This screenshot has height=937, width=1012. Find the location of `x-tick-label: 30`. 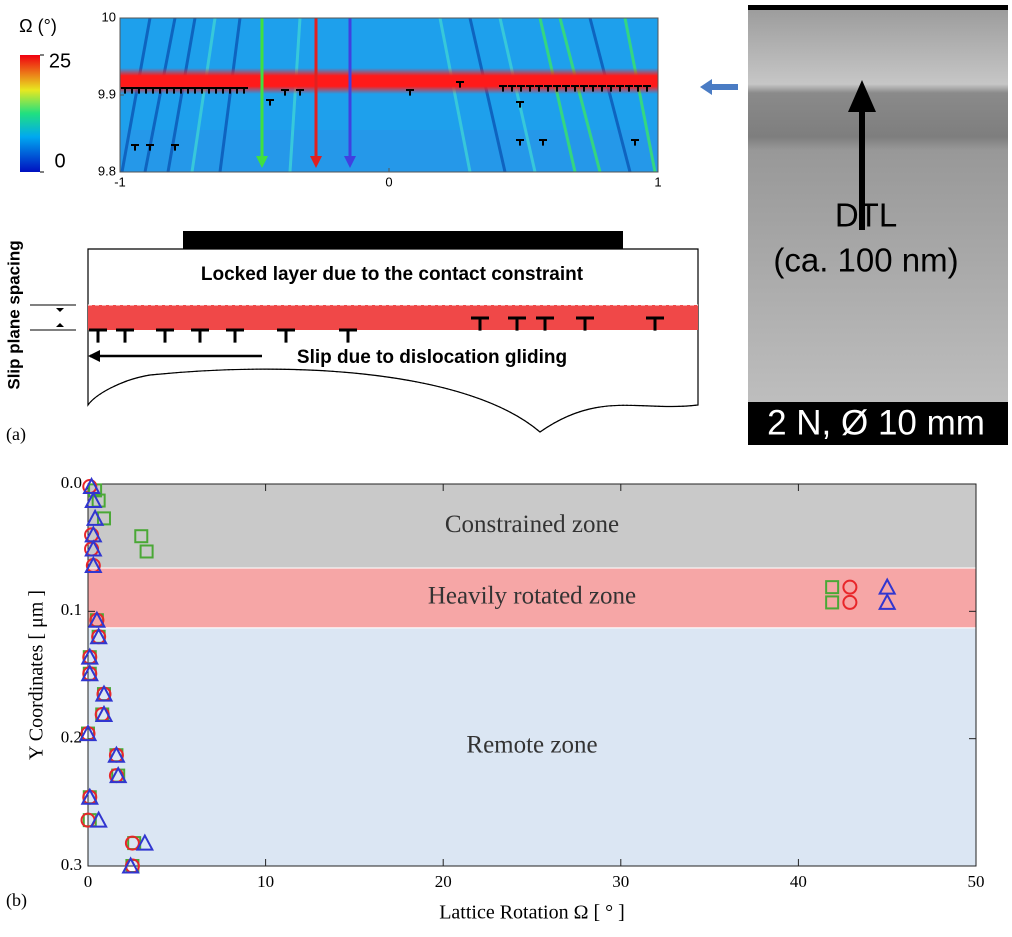

x-tick-label: 30 is located at coordinates (620, 881).